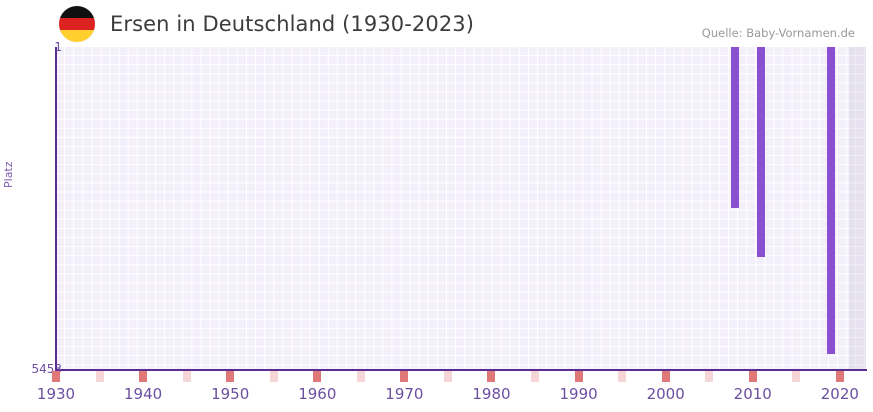  Describe the element at coordinates (578, 376) in the screenshot. I see `x-tick-mark-1990` at that location.